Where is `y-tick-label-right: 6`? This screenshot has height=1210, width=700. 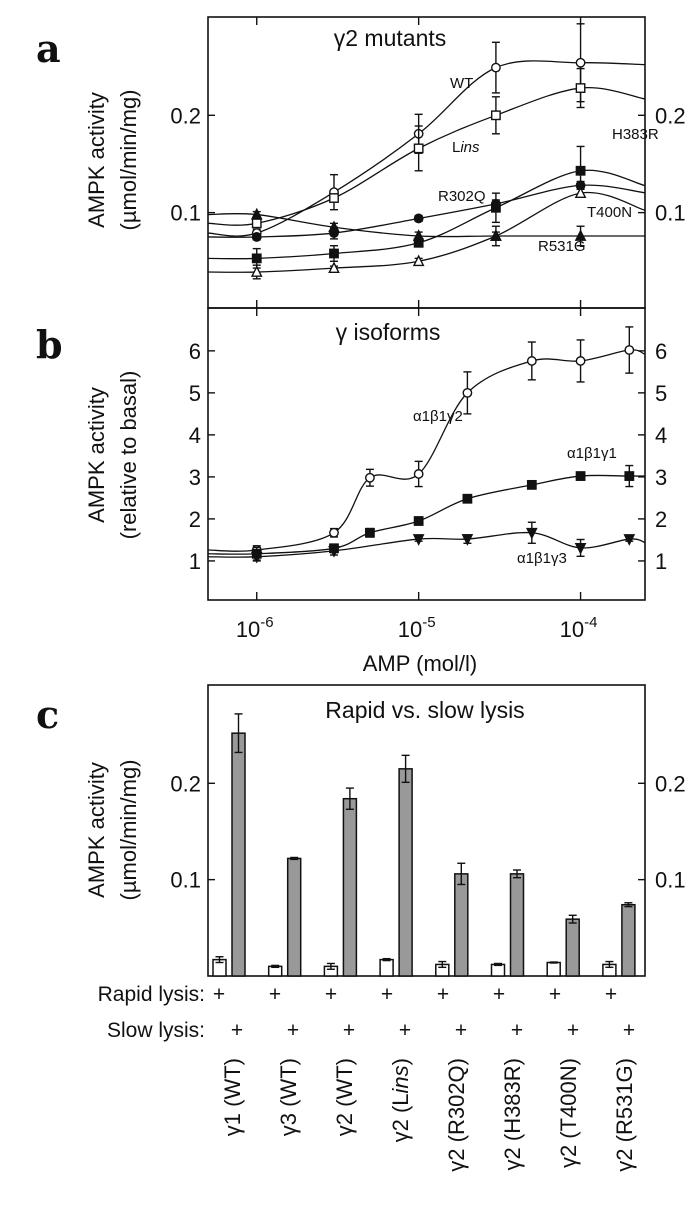 y-tick-label-right: 6 is located at coordinates (661, 351).